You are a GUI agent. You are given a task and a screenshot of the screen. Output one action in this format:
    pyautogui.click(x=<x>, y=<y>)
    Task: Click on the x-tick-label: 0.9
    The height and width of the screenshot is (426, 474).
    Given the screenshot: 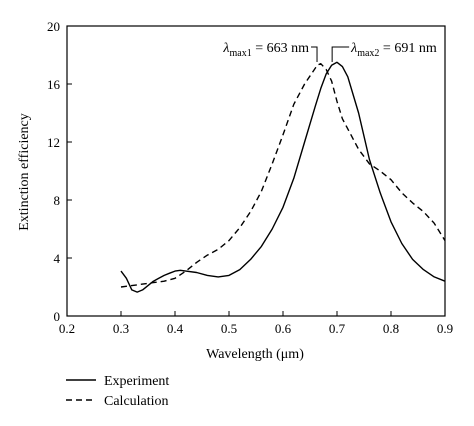 What is the action you would take?
    pyautogui.click(x=445, y=328)
    